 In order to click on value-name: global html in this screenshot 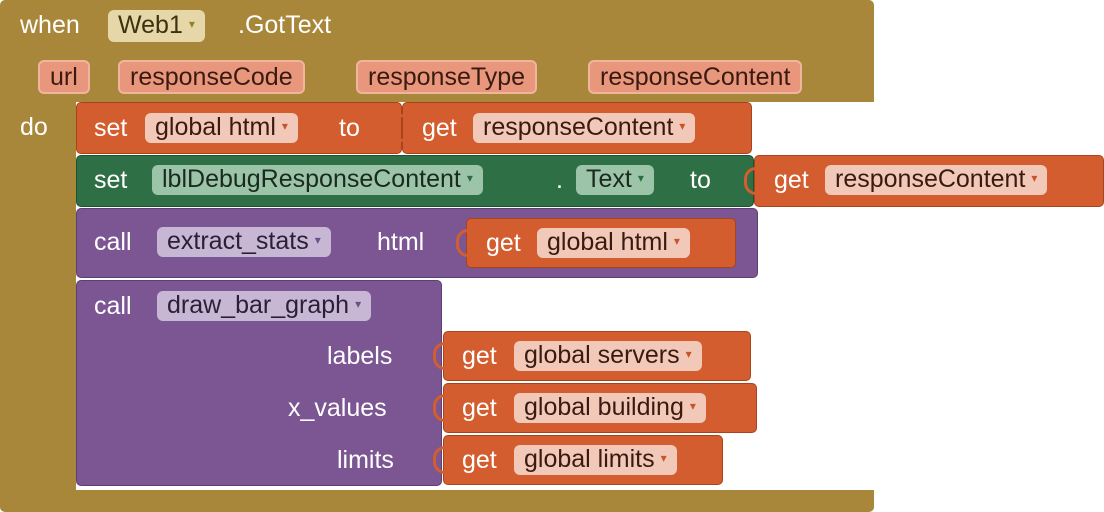, I will do `click(607, 242)`.